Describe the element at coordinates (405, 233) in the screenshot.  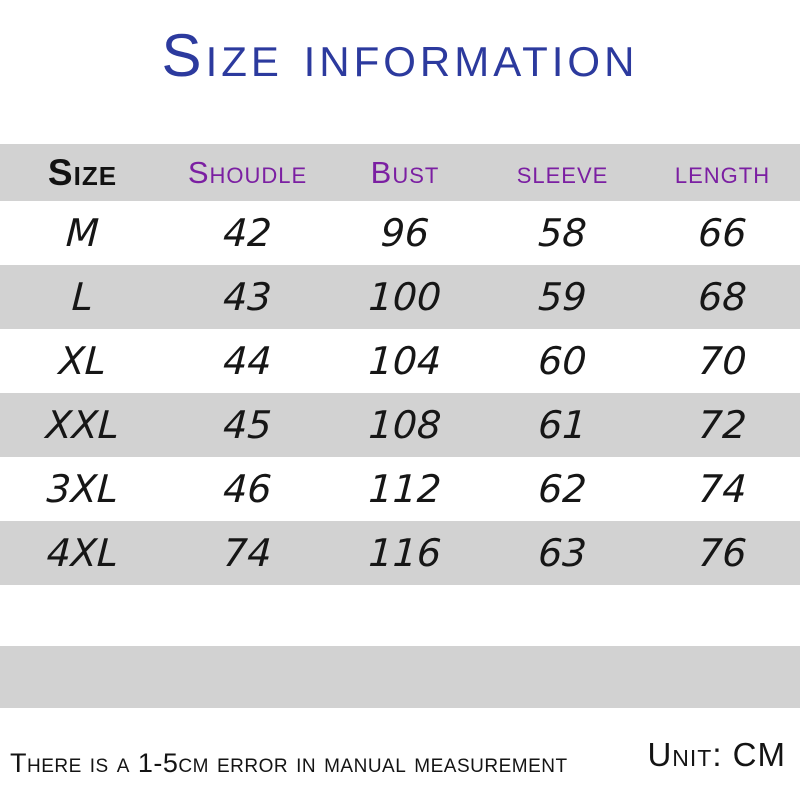
I see `table-cell: 96` at that location.